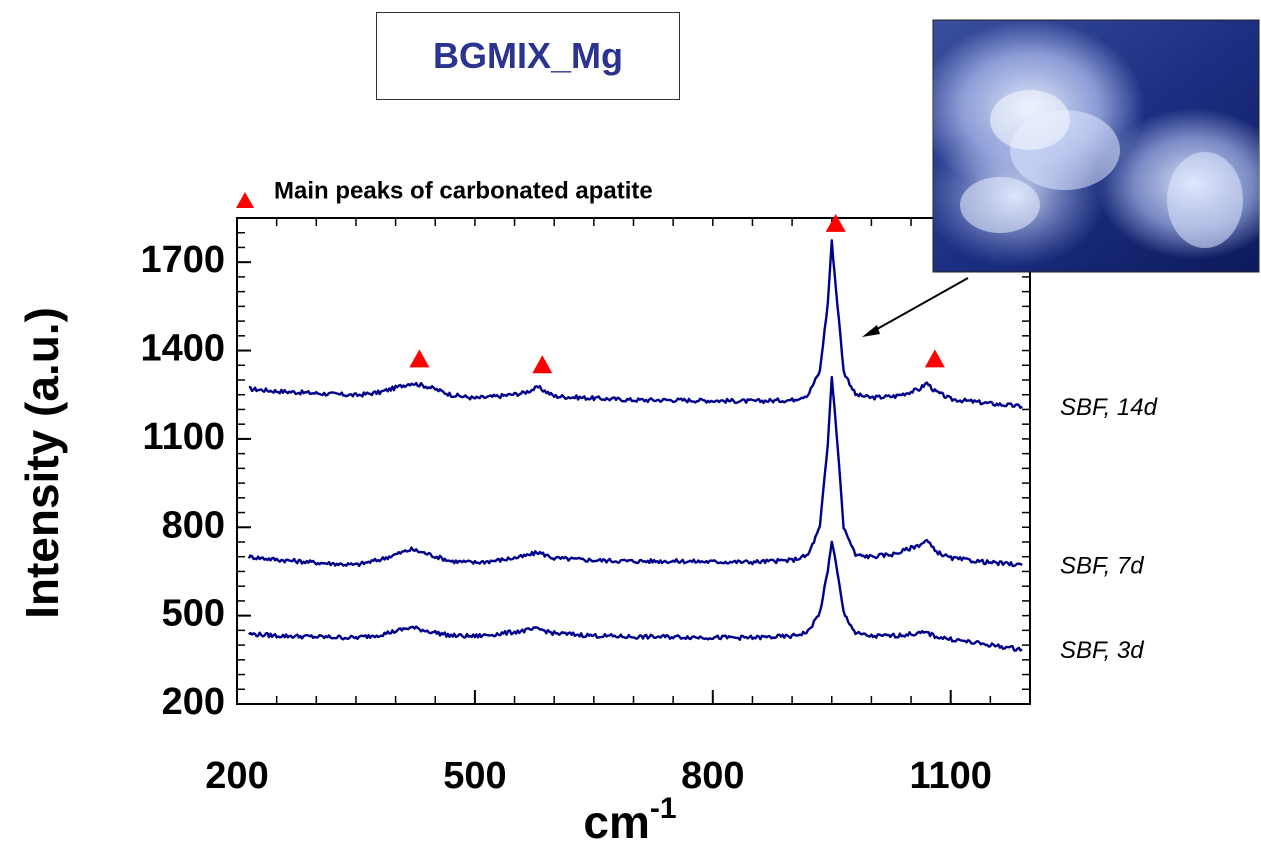  I want to click on y-tick-label: 1100, so click(184, 437).